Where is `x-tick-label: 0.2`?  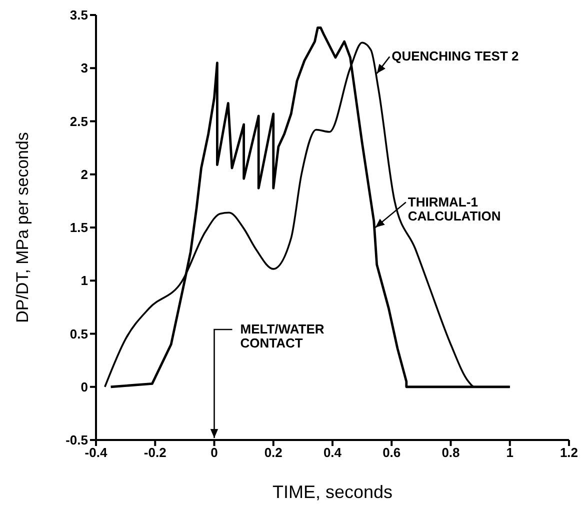 x-tick-label: 0.2 is located at coordinates (273, 452).